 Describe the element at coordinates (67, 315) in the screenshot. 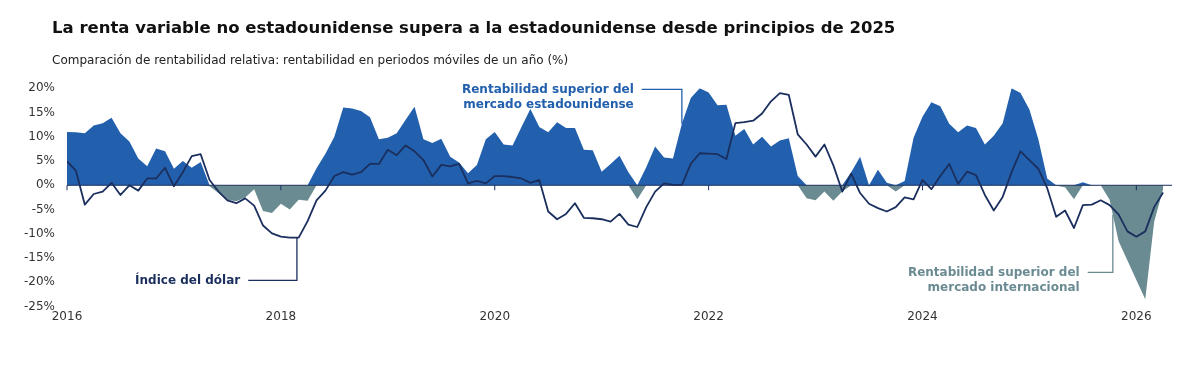

I see `x-tick-label: 2016` at that location.